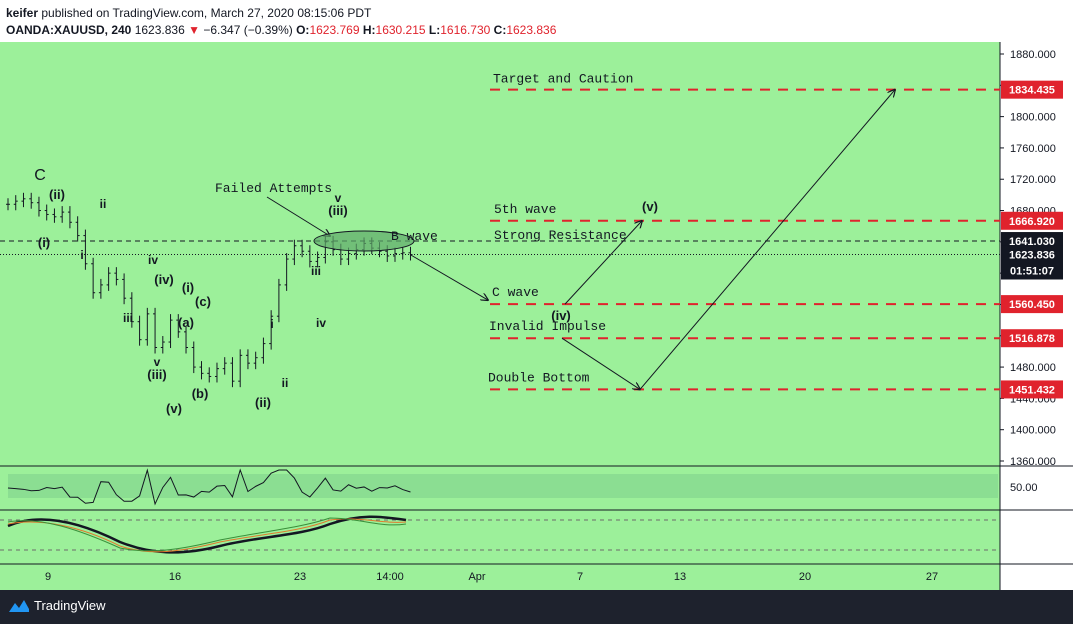 The height and width of the screenshot is (624, 1073). What do you see at coordinates (680, 577) in the screenshot?
I see `time-tick-label: 13` at bounding box center [680, 577].